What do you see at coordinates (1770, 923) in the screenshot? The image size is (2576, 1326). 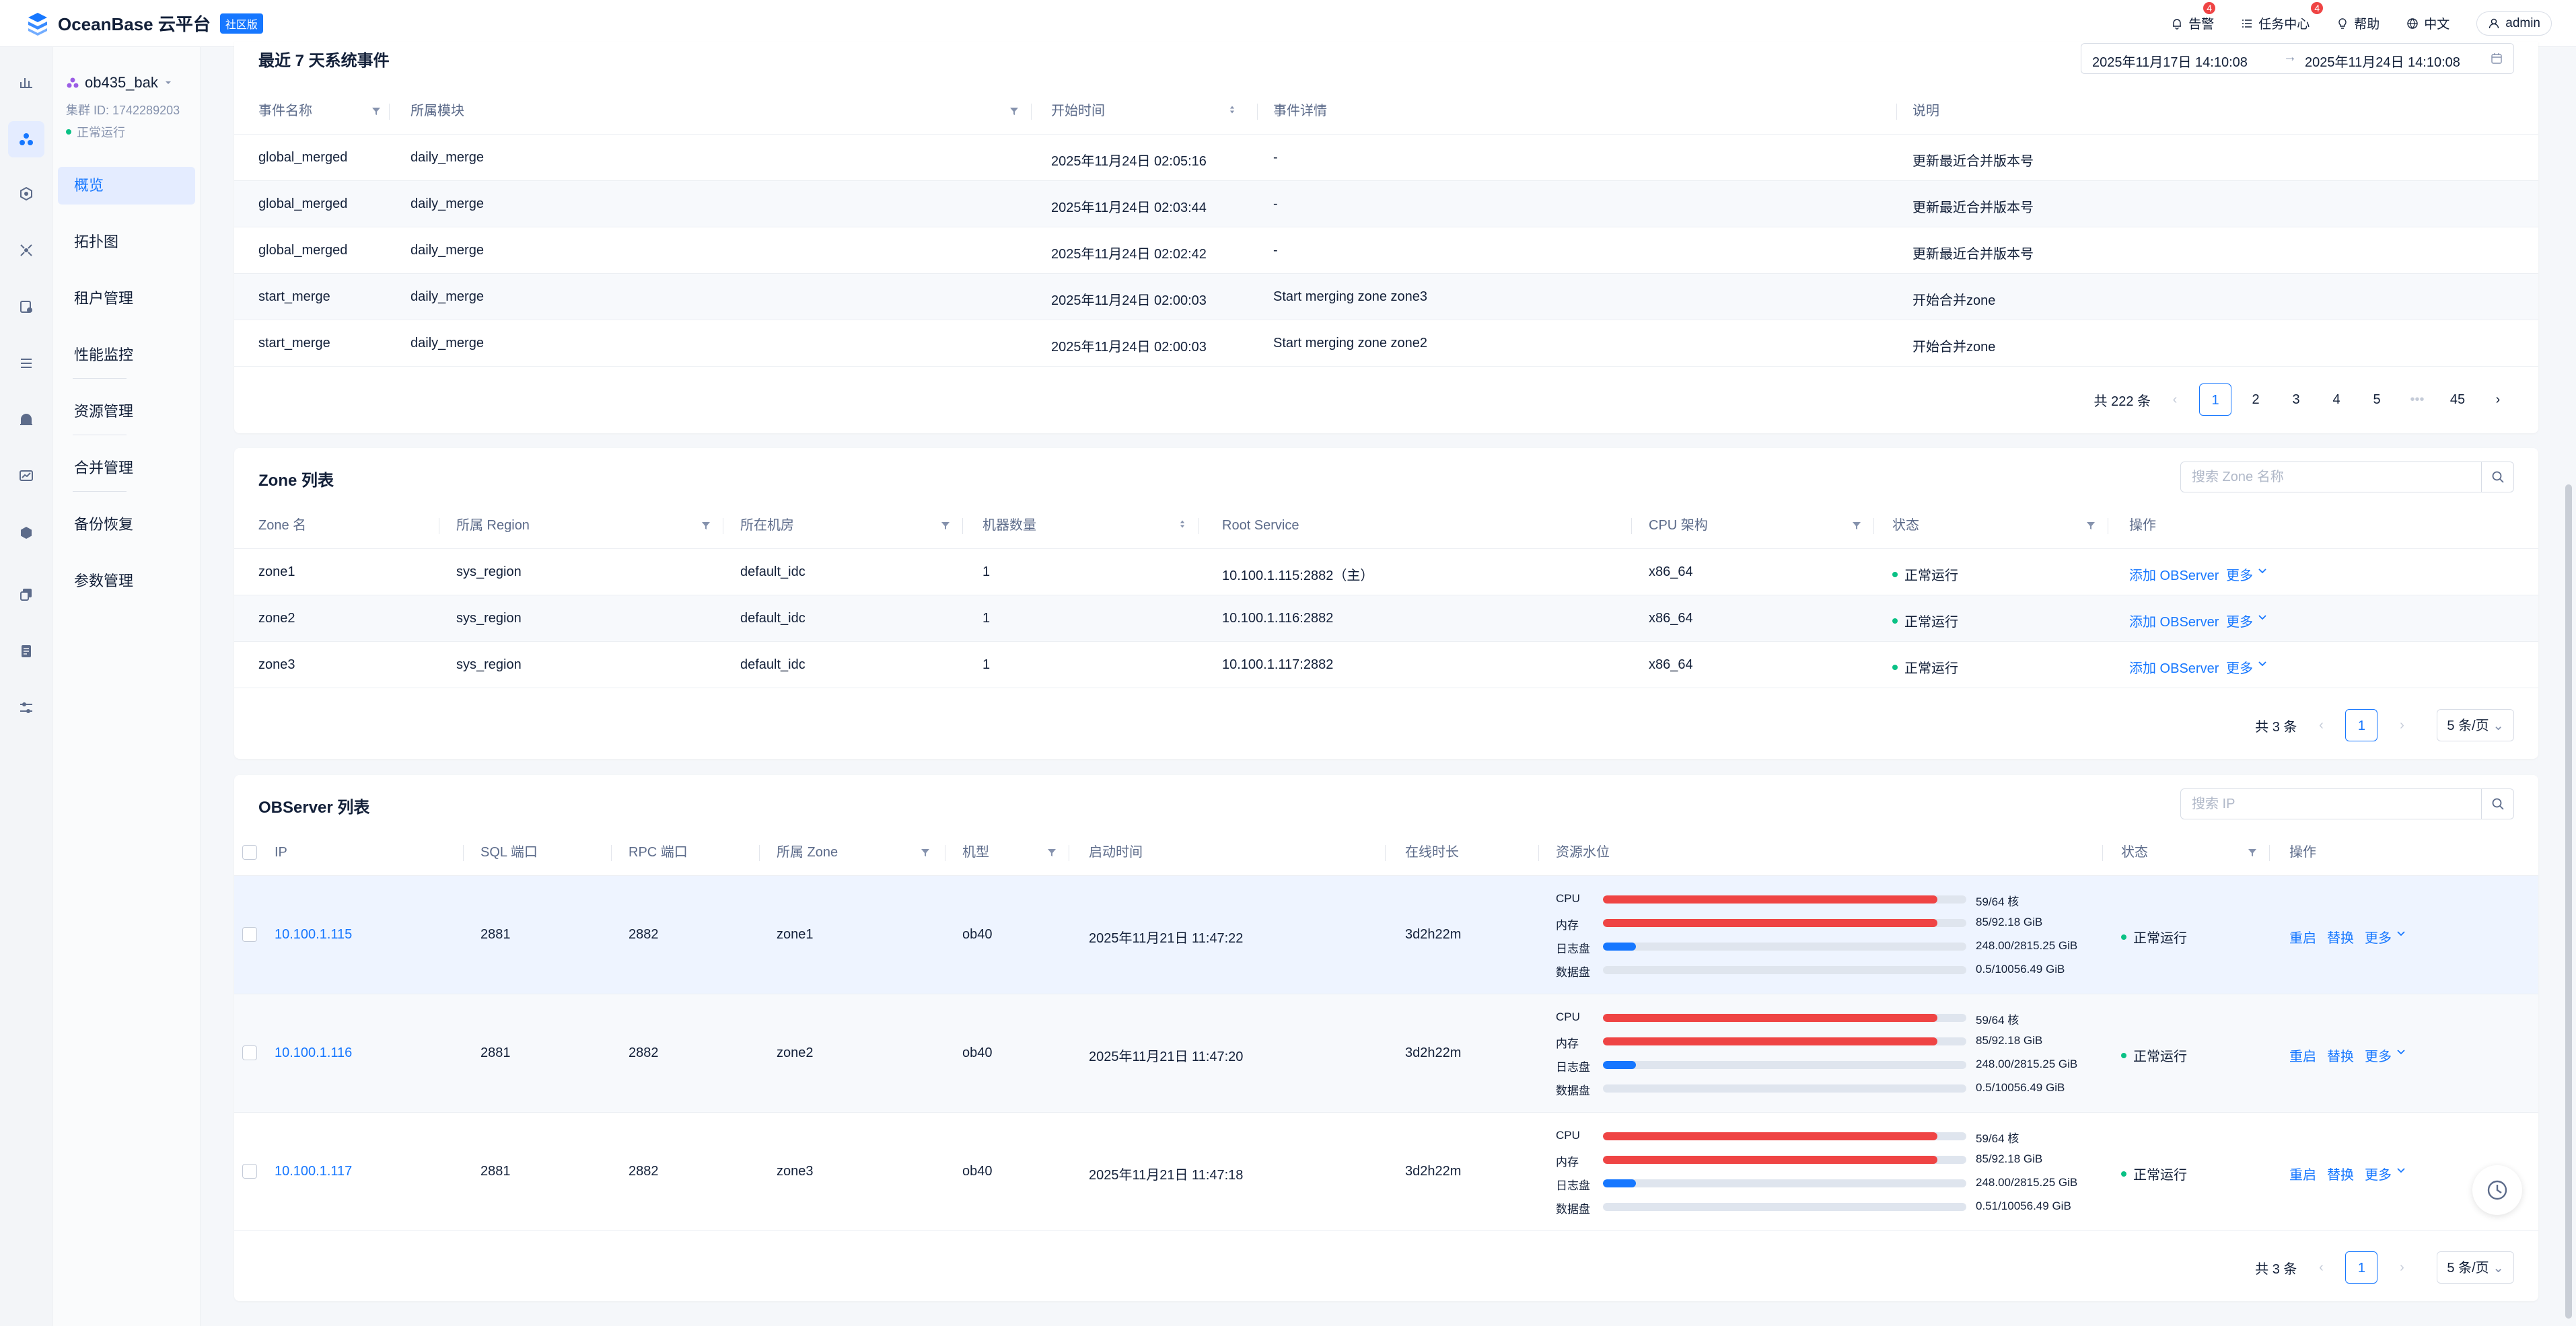 I see `resource-bar-fill` at bounding box center [1770, 923].